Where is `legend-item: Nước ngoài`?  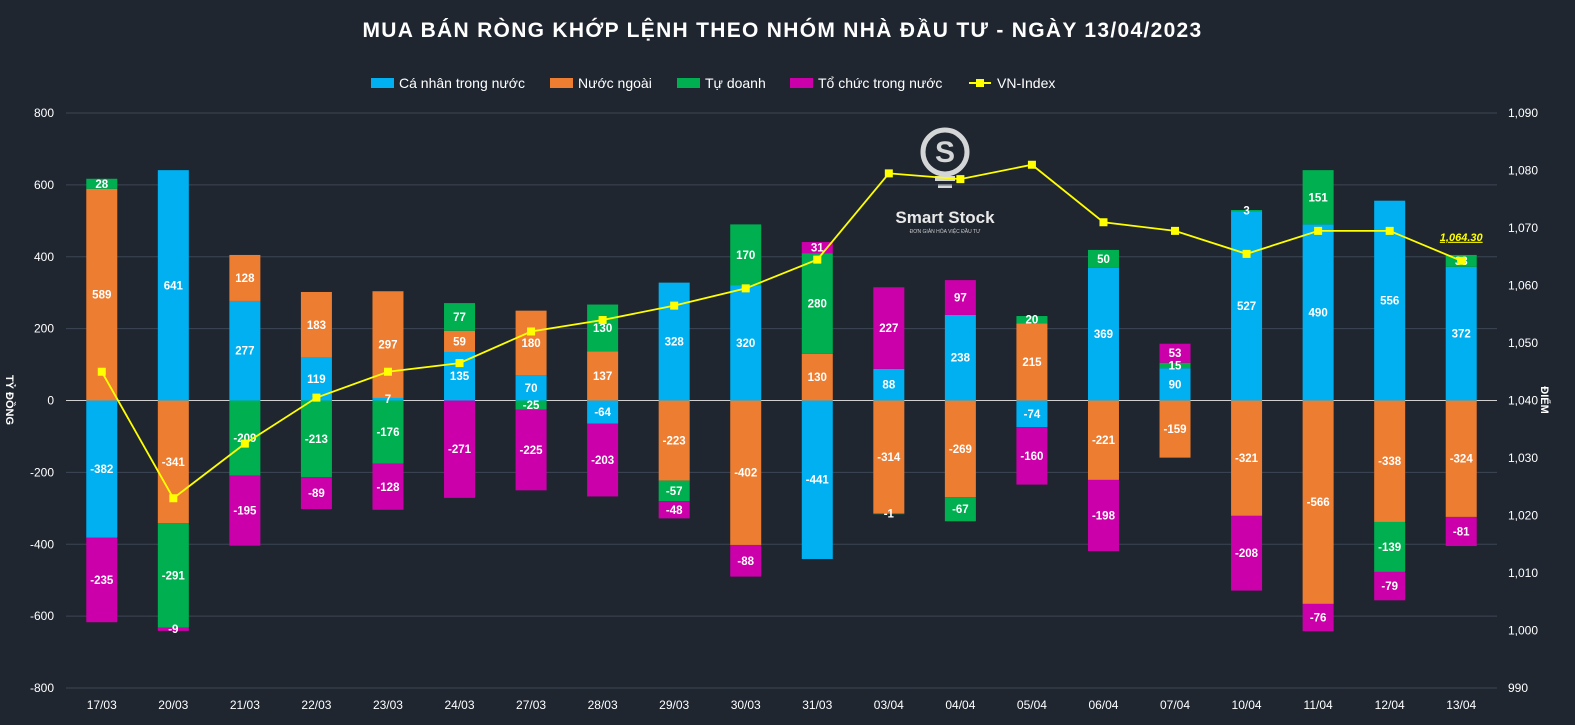
legend-item: Nước ngoài is located at coordinates (601, 83).